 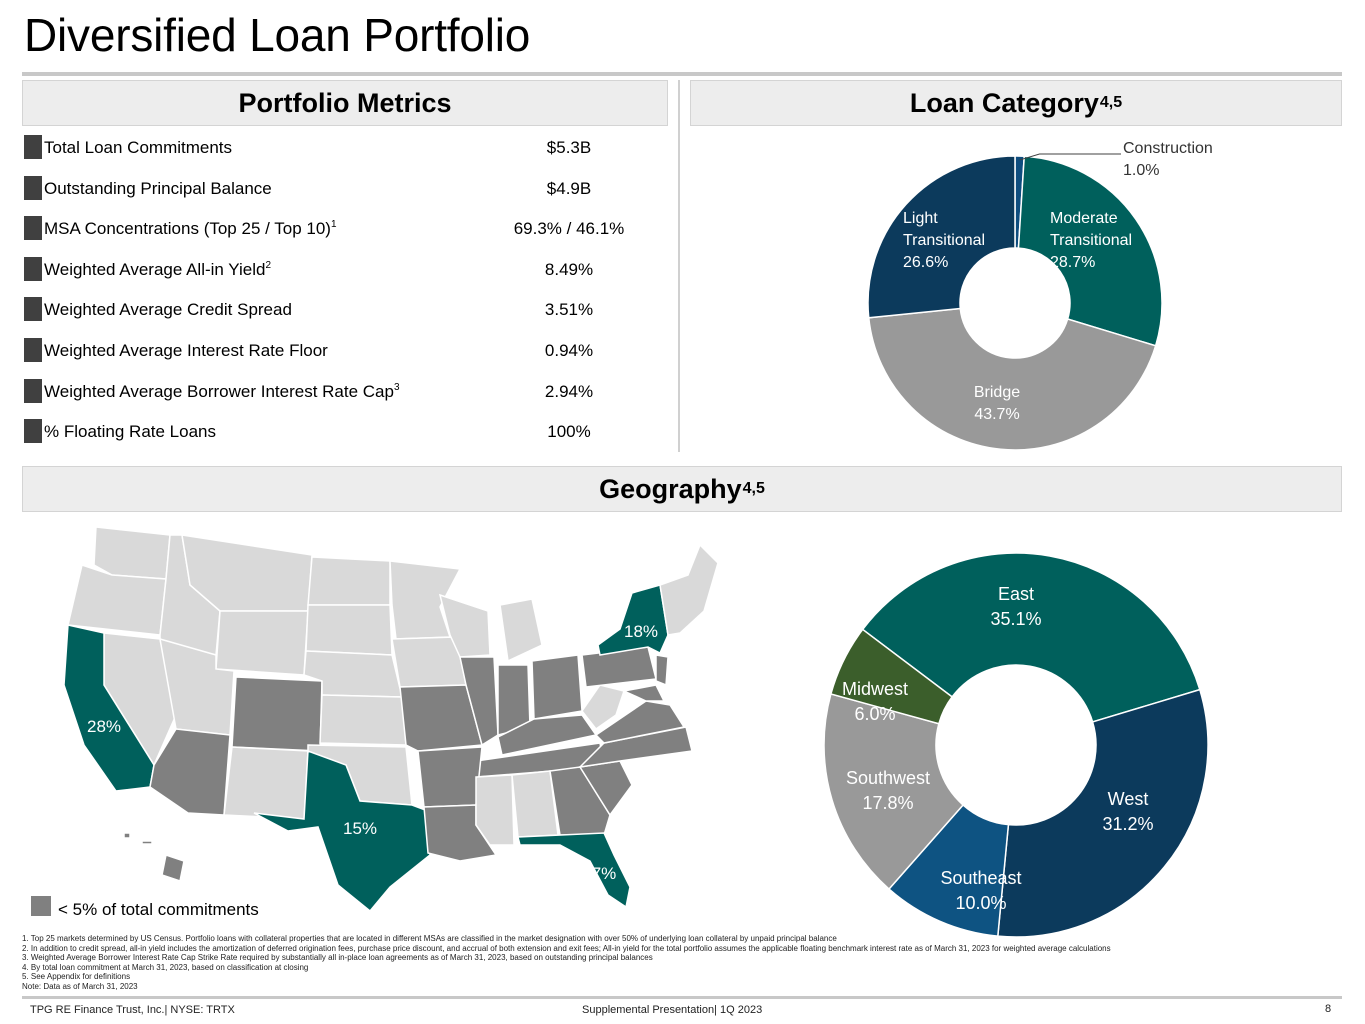 What do you see at coordinates (344, 310) in the screenshot?
I see `metric-row: Weighted Average Credit Spread 3.51%` at bounding box center [344, 310].